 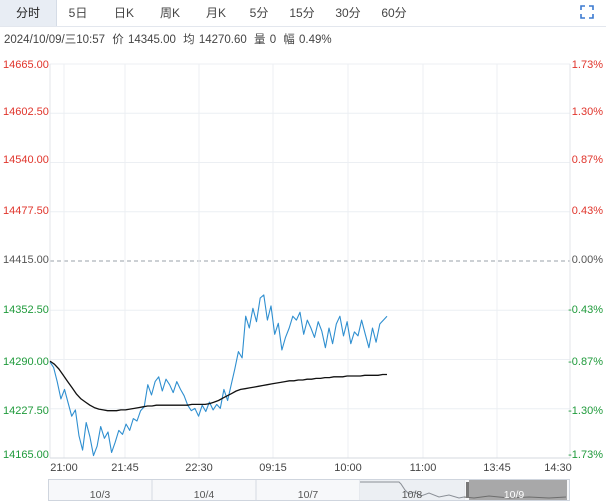 What do you see at coordinates (26, 65) in the screenshot?
I see `y-left-tick: 14665.00` at bounding box center [26, 65].